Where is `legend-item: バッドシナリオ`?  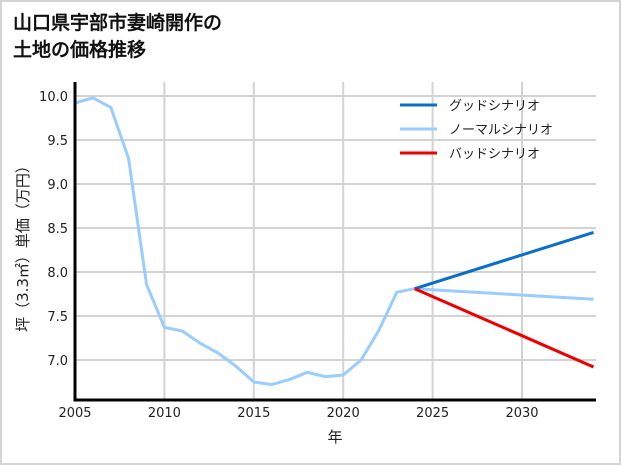
legend-item: バッドシナリオ is located at coordinates (470, 154).